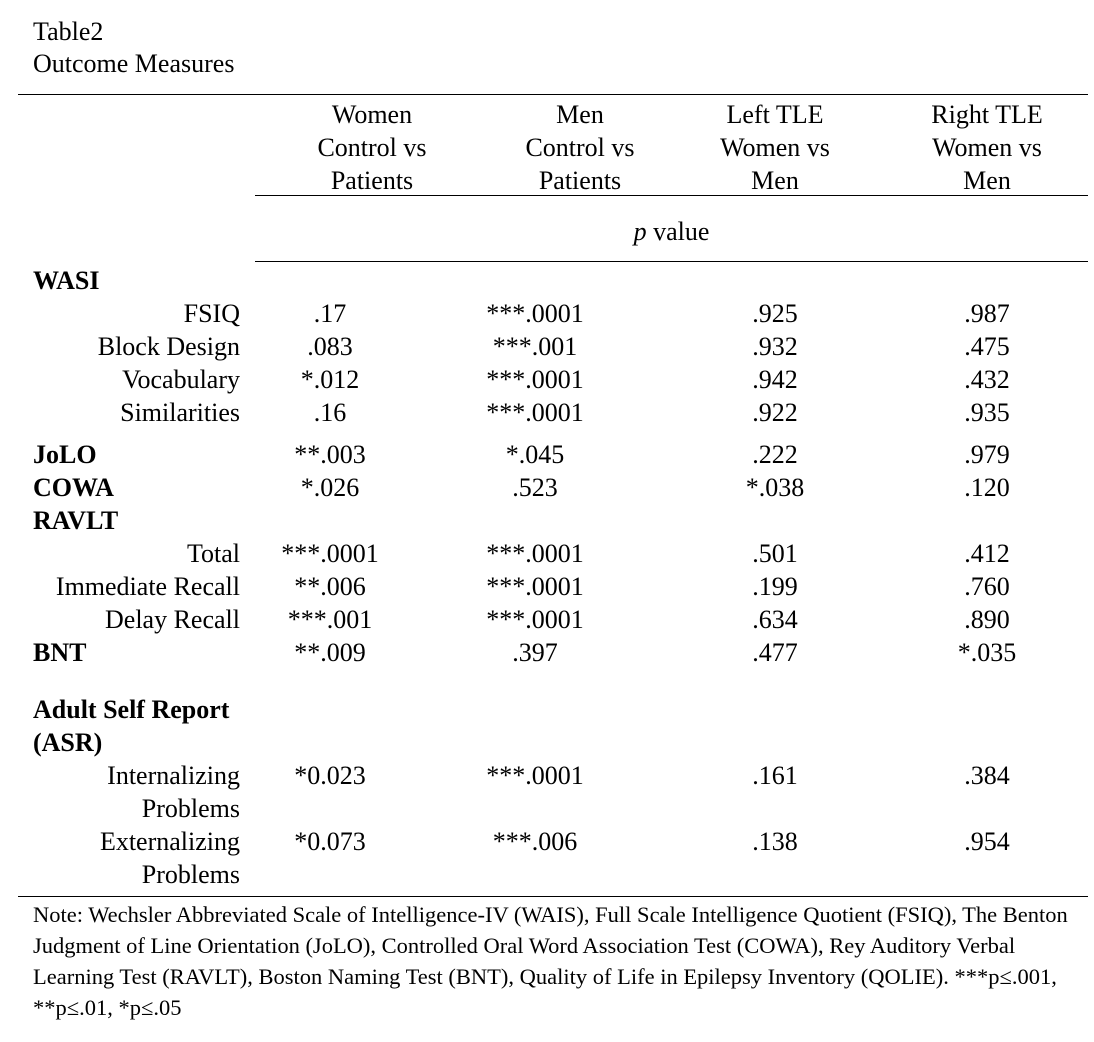 The image size is (1094, 1042). I want to click on row-label: Externalizing Problems, so click(169, 858).